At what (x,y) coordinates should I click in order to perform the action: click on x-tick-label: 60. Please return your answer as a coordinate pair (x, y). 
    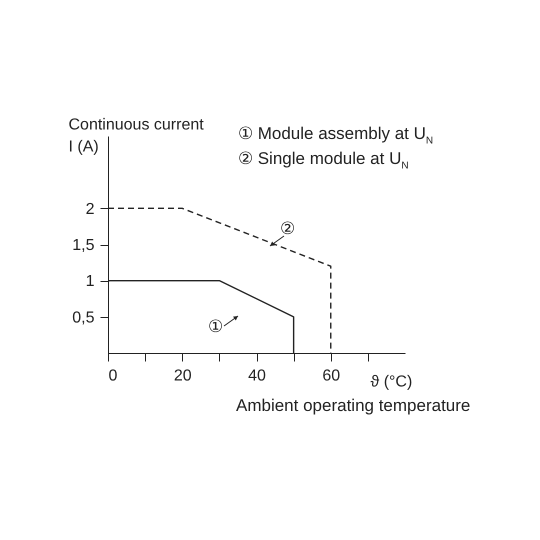
    Looking at the image, I should click on (331, 376).